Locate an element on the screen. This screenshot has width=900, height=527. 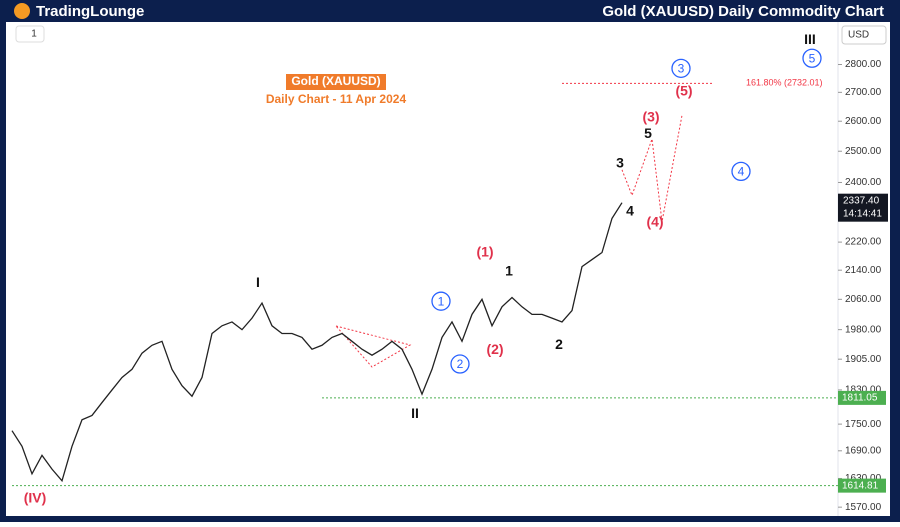
level-label: 1811.05 is located at coordinates (860, 398).